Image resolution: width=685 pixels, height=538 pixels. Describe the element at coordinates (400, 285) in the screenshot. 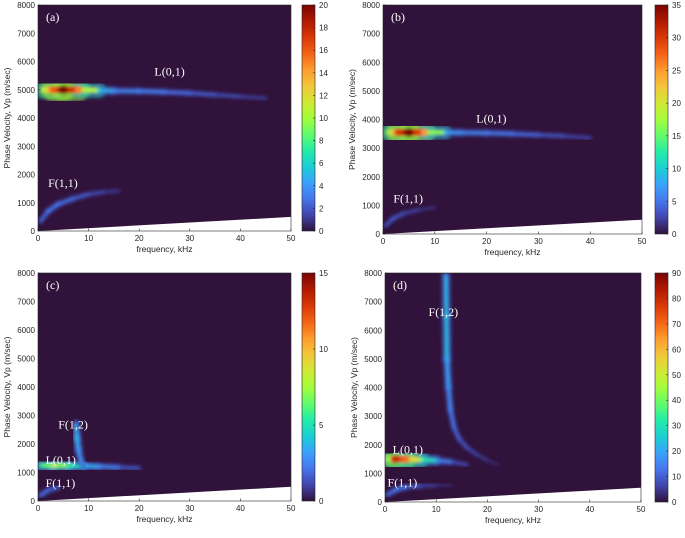

I see `panel-letter: (d)` at that location.